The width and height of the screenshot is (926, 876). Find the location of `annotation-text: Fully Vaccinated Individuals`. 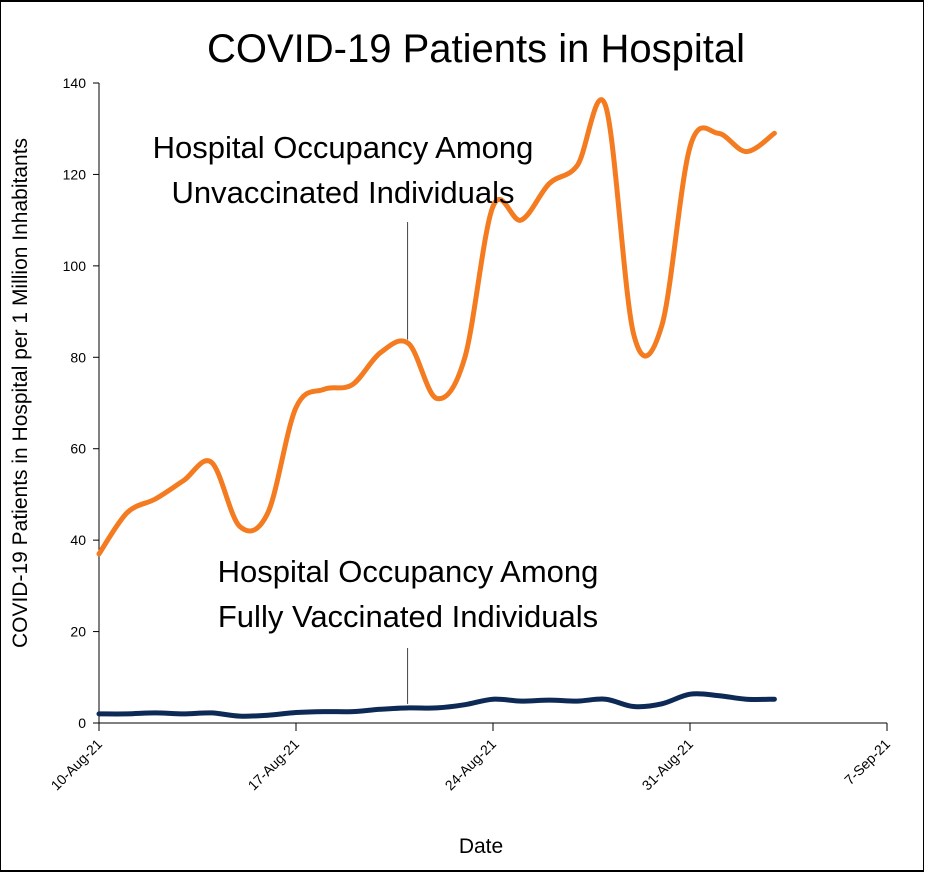

annotation-text: Fully Vaccinated Individuals is located at coordinates (408, 616).